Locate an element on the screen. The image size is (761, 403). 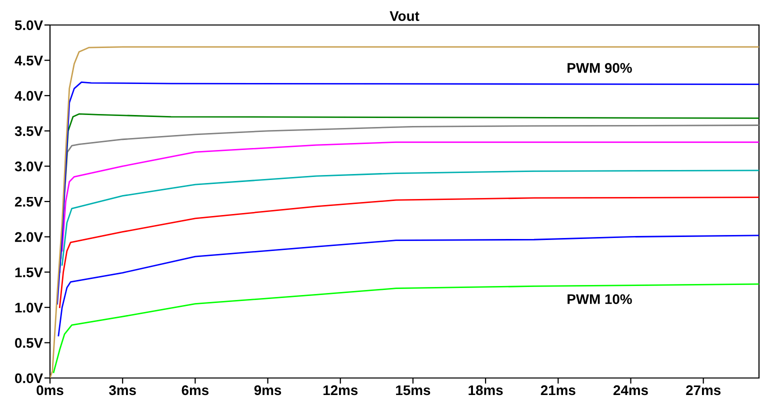
annotation: PWM 10% is located at coordinates (600, 299).